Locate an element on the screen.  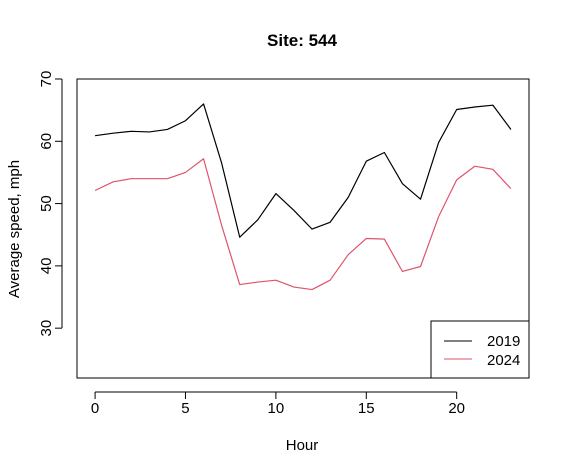
y-tick-label: 30 is located at coordinates (46, 328).